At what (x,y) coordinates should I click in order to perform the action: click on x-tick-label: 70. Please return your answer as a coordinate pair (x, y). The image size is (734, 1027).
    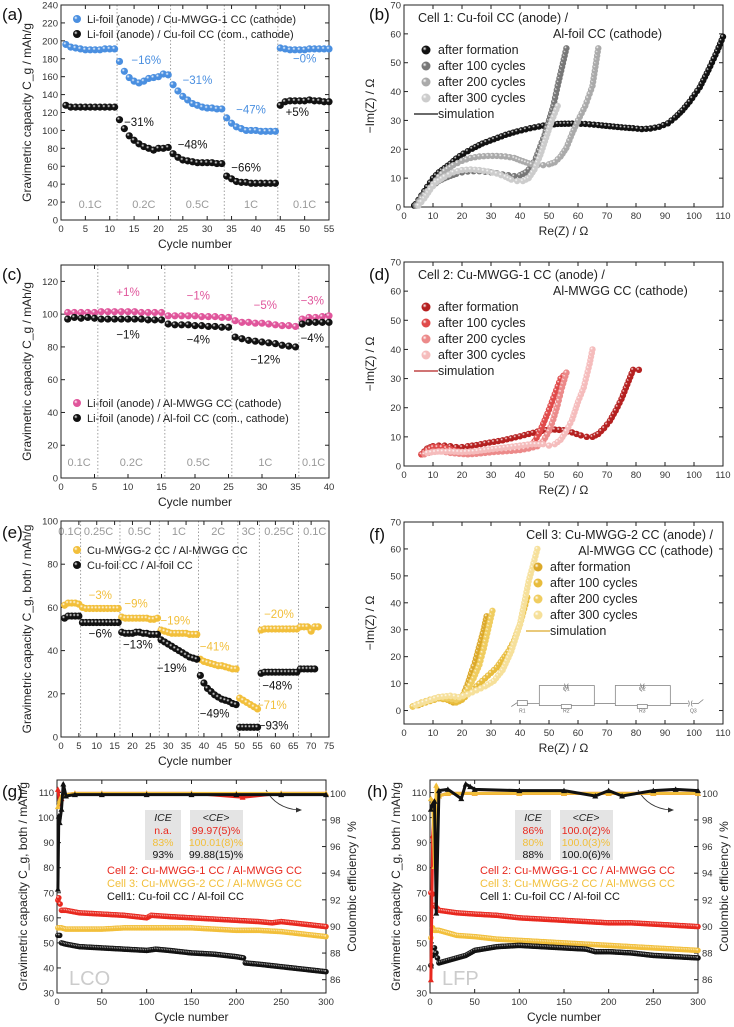
    Looking at the image, I should click on (607, 733).